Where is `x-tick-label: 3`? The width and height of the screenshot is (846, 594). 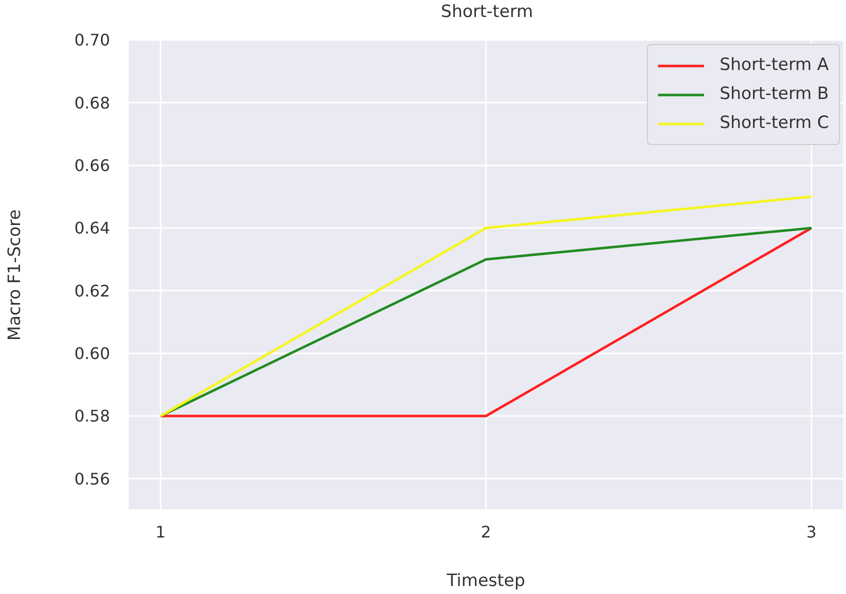
x-tick-label: 3 is located at coordinates (811, 532).